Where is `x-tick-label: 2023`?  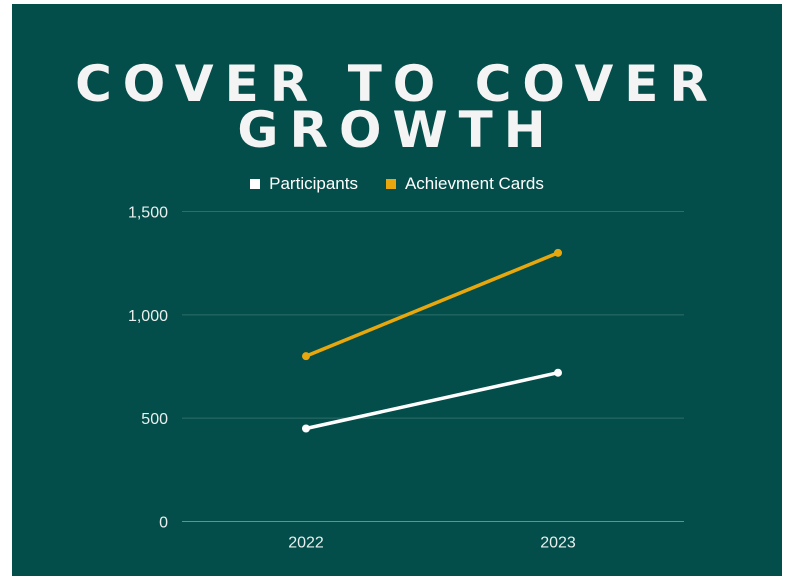
x-tick-label: 2023 is located at coordinates (558, 543).